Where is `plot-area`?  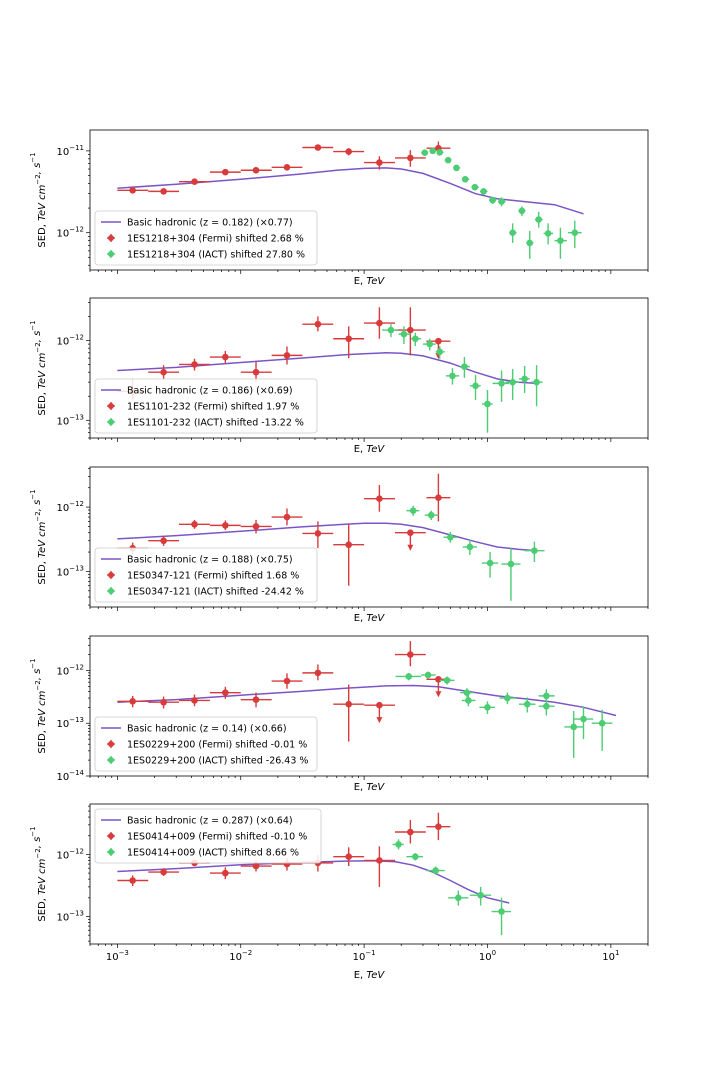 plot-area is located at coordinates (330, 370).